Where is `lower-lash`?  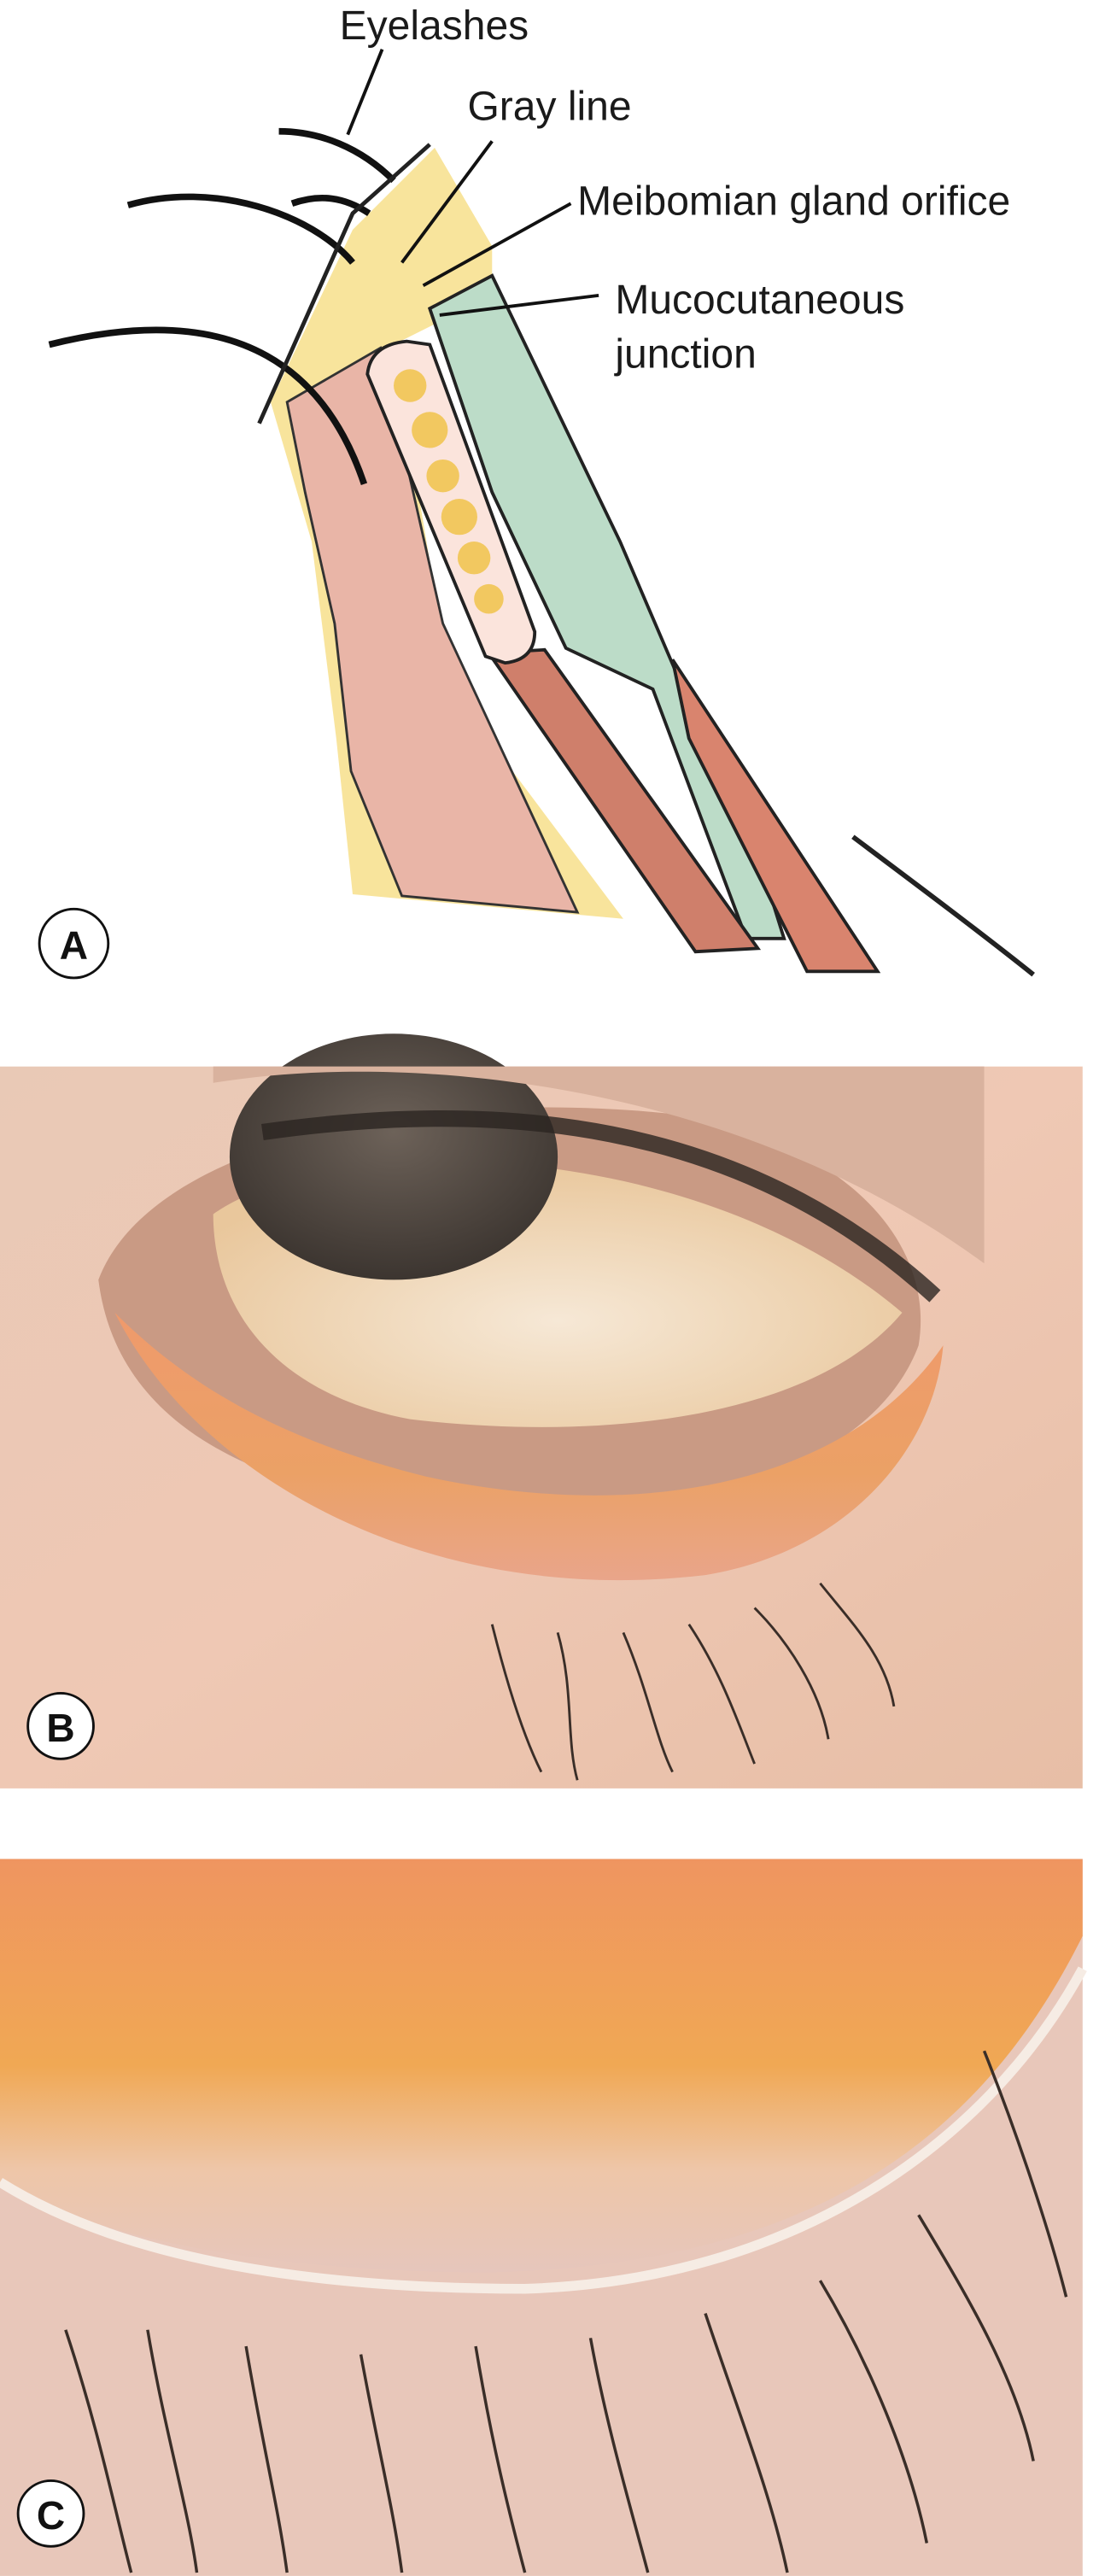
lower-lash is located at coordinates (943, 905).